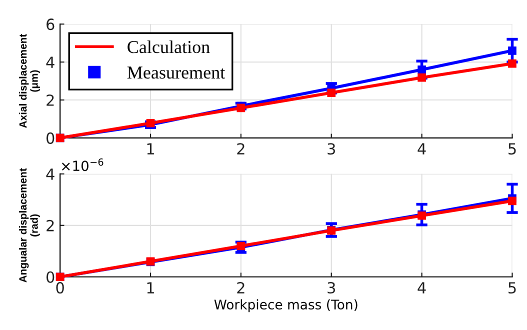  I want to click on legend-label: Calculation, so click(169, 47).